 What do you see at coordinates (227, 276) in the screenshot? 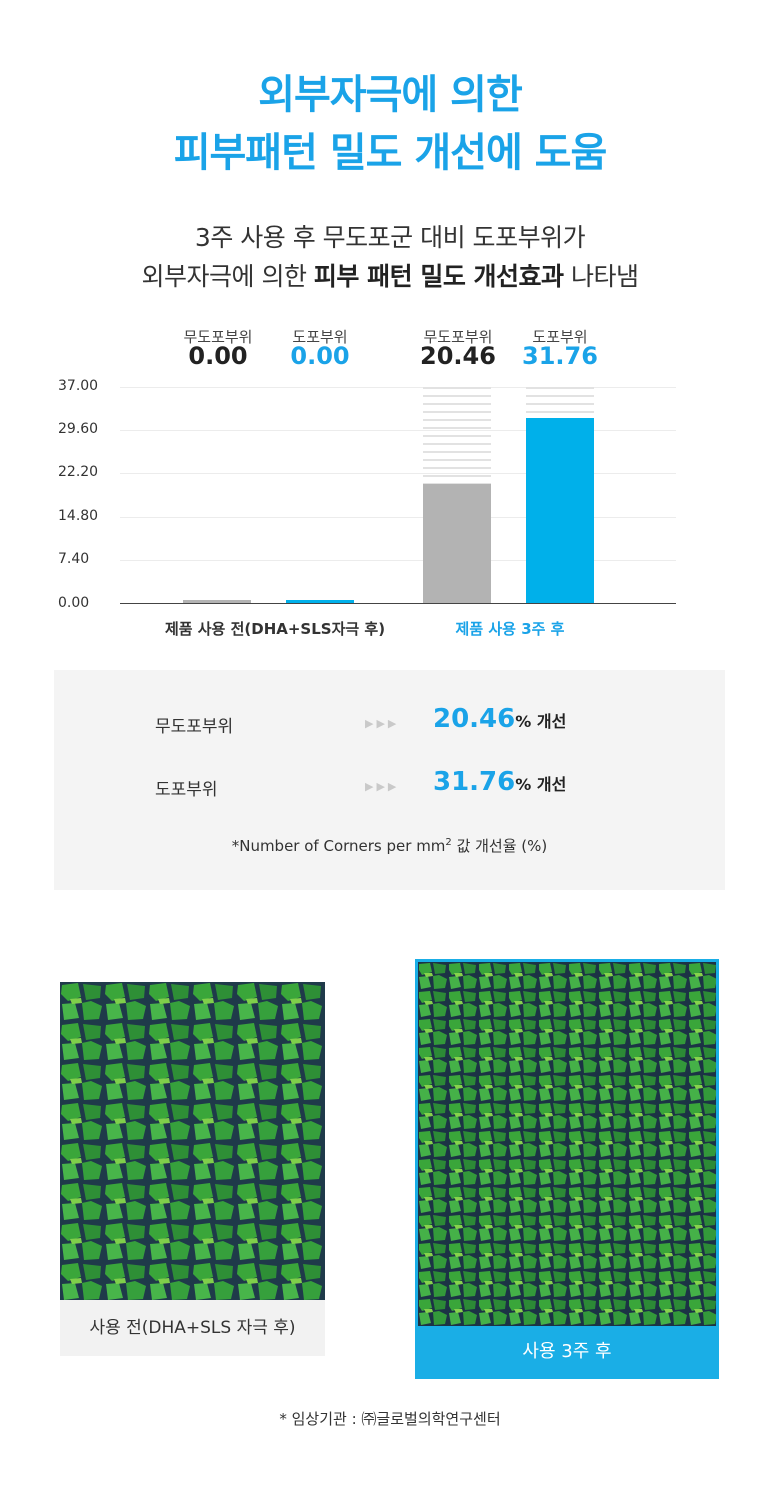
I see `subtitle-line-2-pre: 외부자극에 의한` at bounding box center [227, 276].